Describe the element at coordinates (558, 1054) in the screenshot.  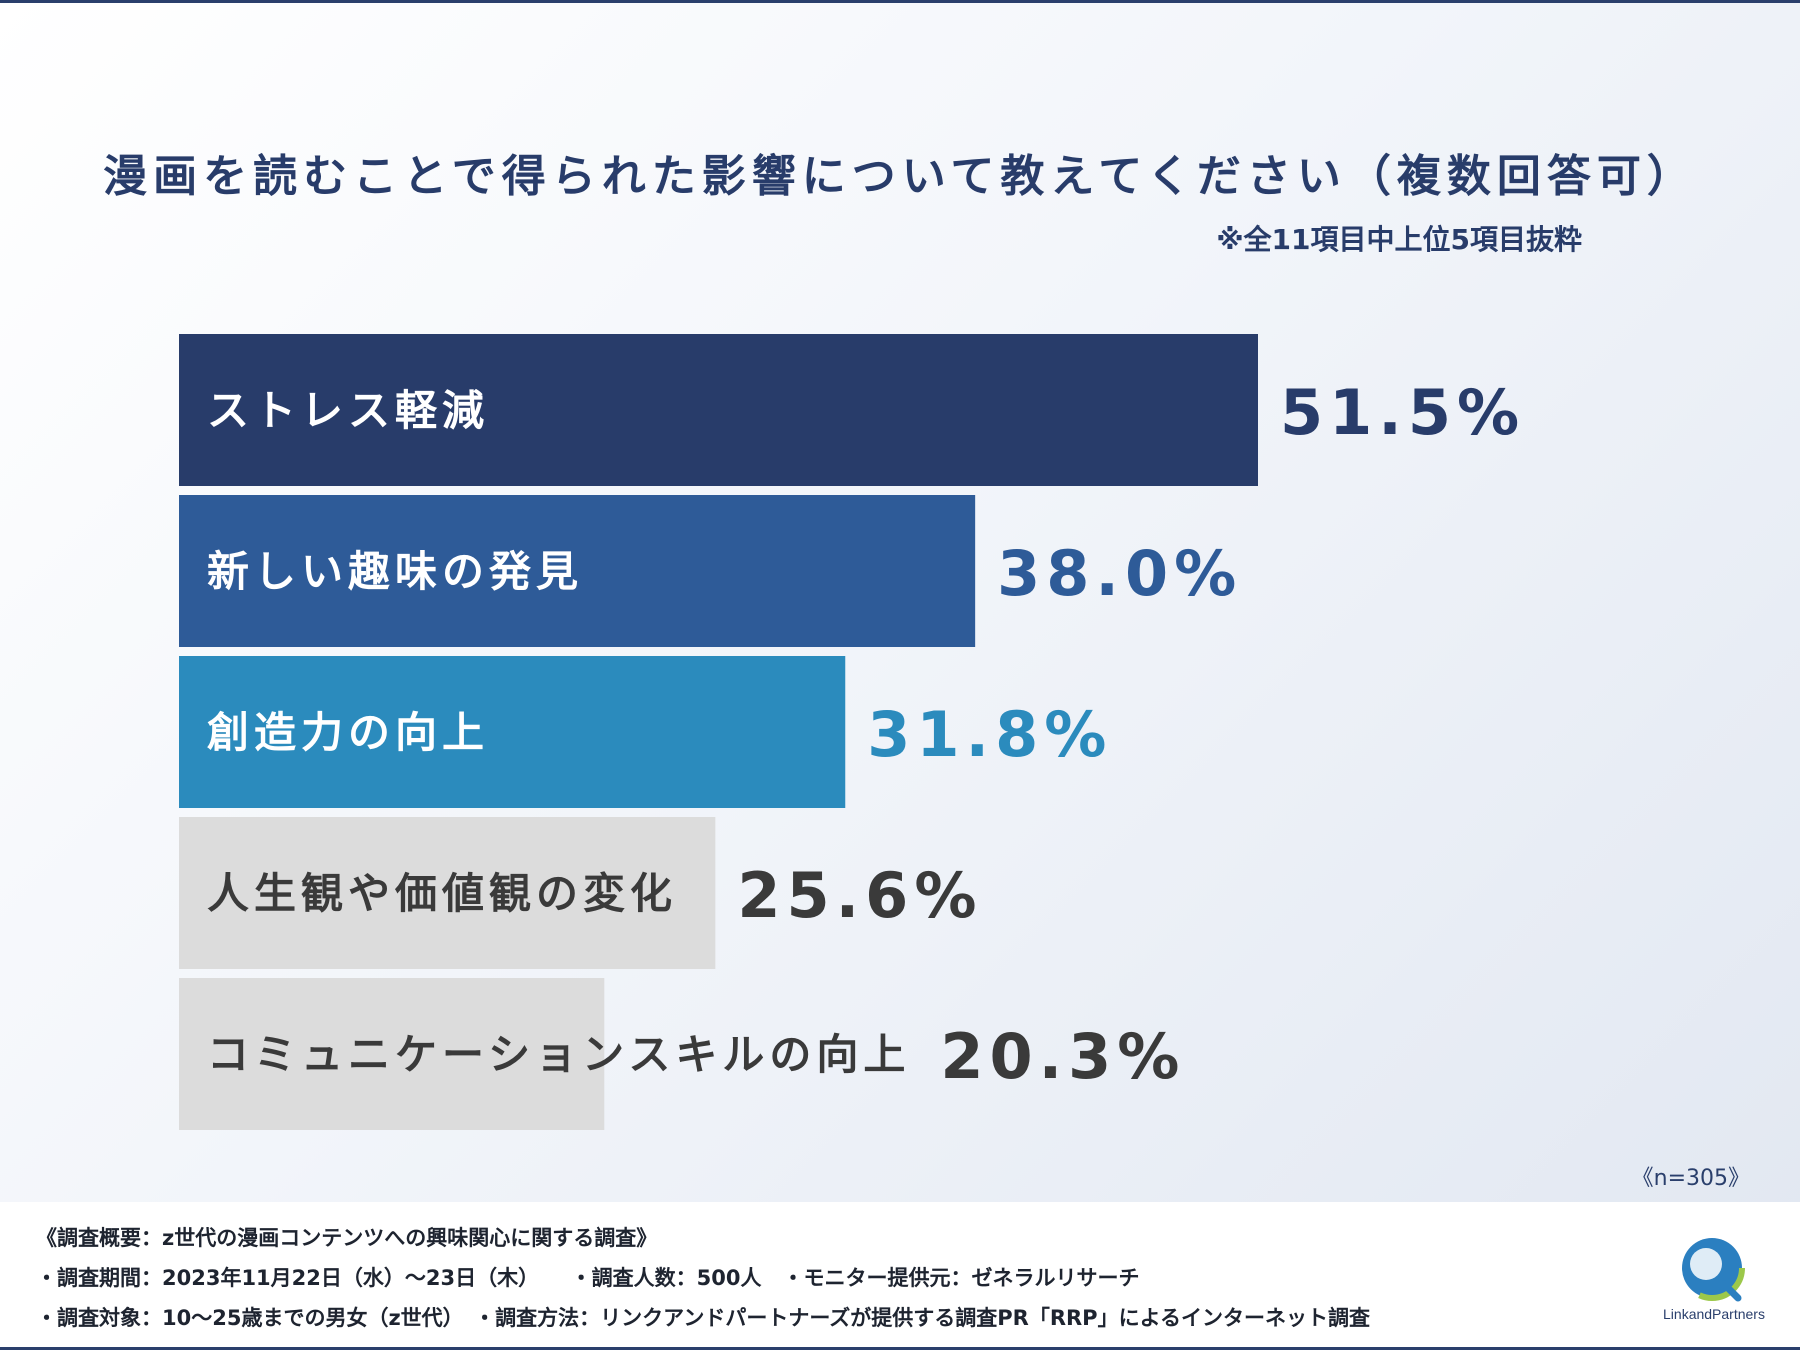
I see `category-label-5: コミュニケーションスキルの向上` at that location.